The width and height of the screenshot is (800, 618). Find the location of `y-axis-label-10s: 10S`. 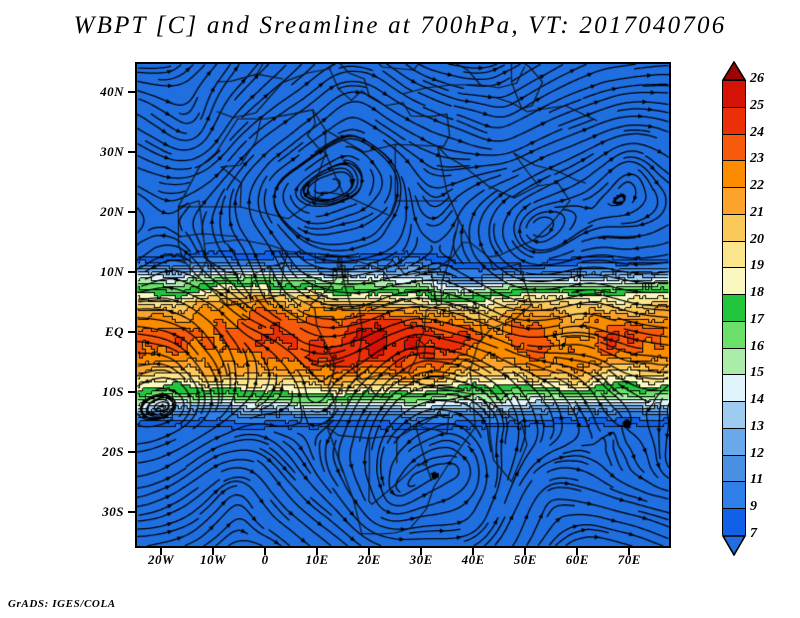

y-axis-label-10s: 10S is located at coordinates (113, 391).